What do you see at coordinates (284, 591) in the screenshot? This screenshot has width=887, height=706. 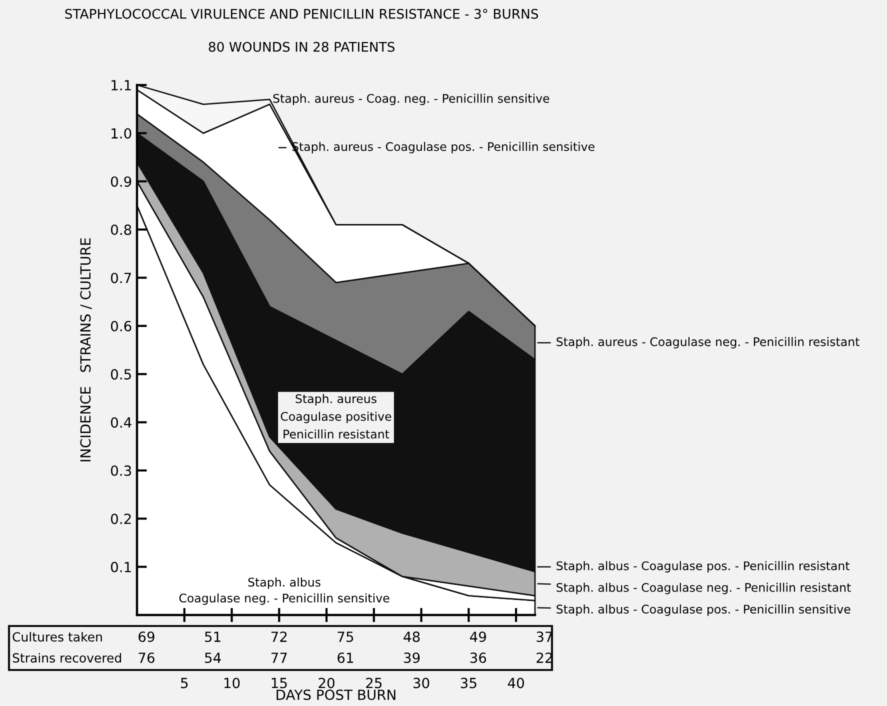 I see `series-label: Staph. albus Coagulase neg. - Penicillin sensitive` at bounding box center [284, 591].